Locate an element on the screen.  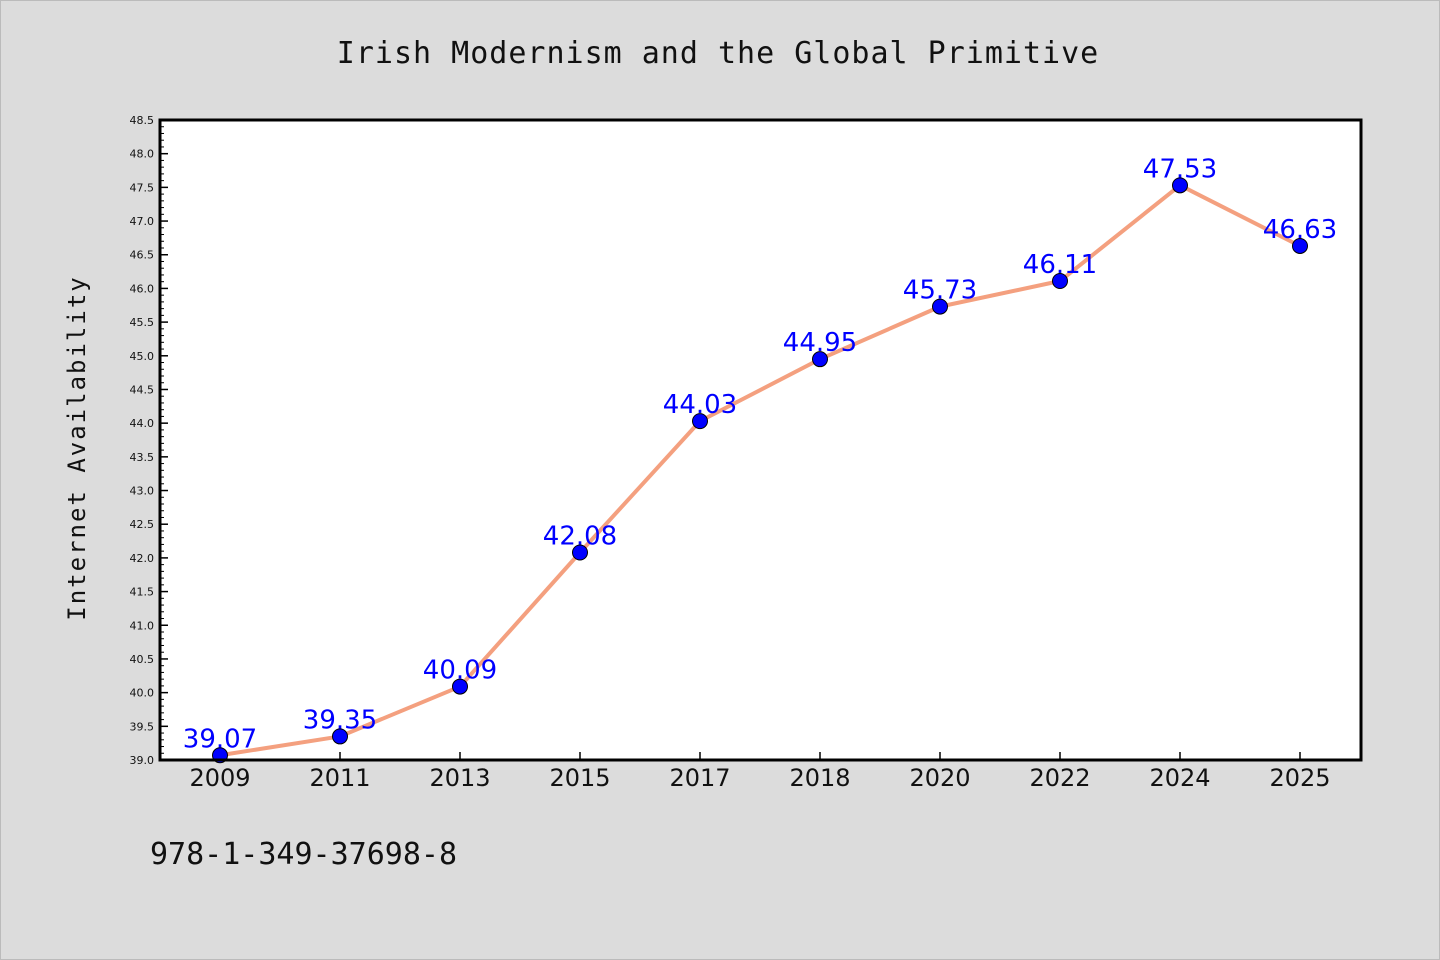
y-tick-label: 39.0 is located at coordinates (142, 760).